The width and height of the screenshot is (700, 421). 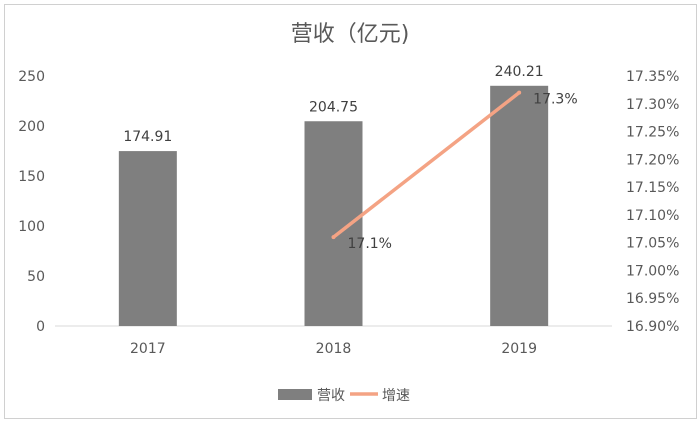 I want to click on bar-data-label: 174.91, so click(x=147, y=137).